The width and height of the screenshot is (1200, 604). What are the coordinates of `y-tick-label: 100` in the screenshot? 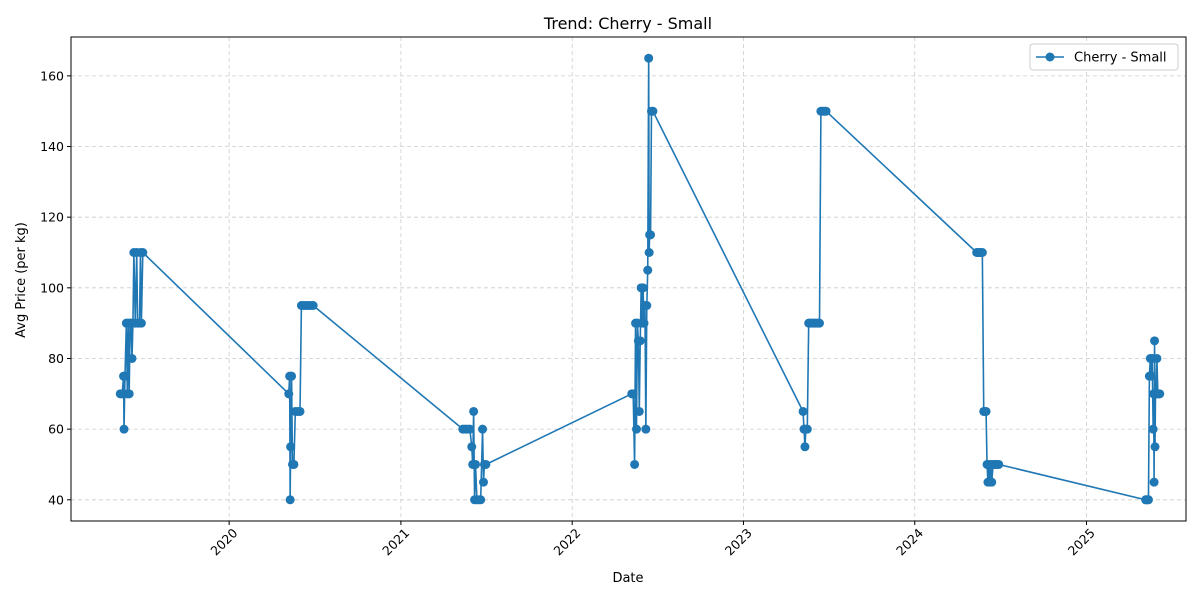 It's located at (52, 287).